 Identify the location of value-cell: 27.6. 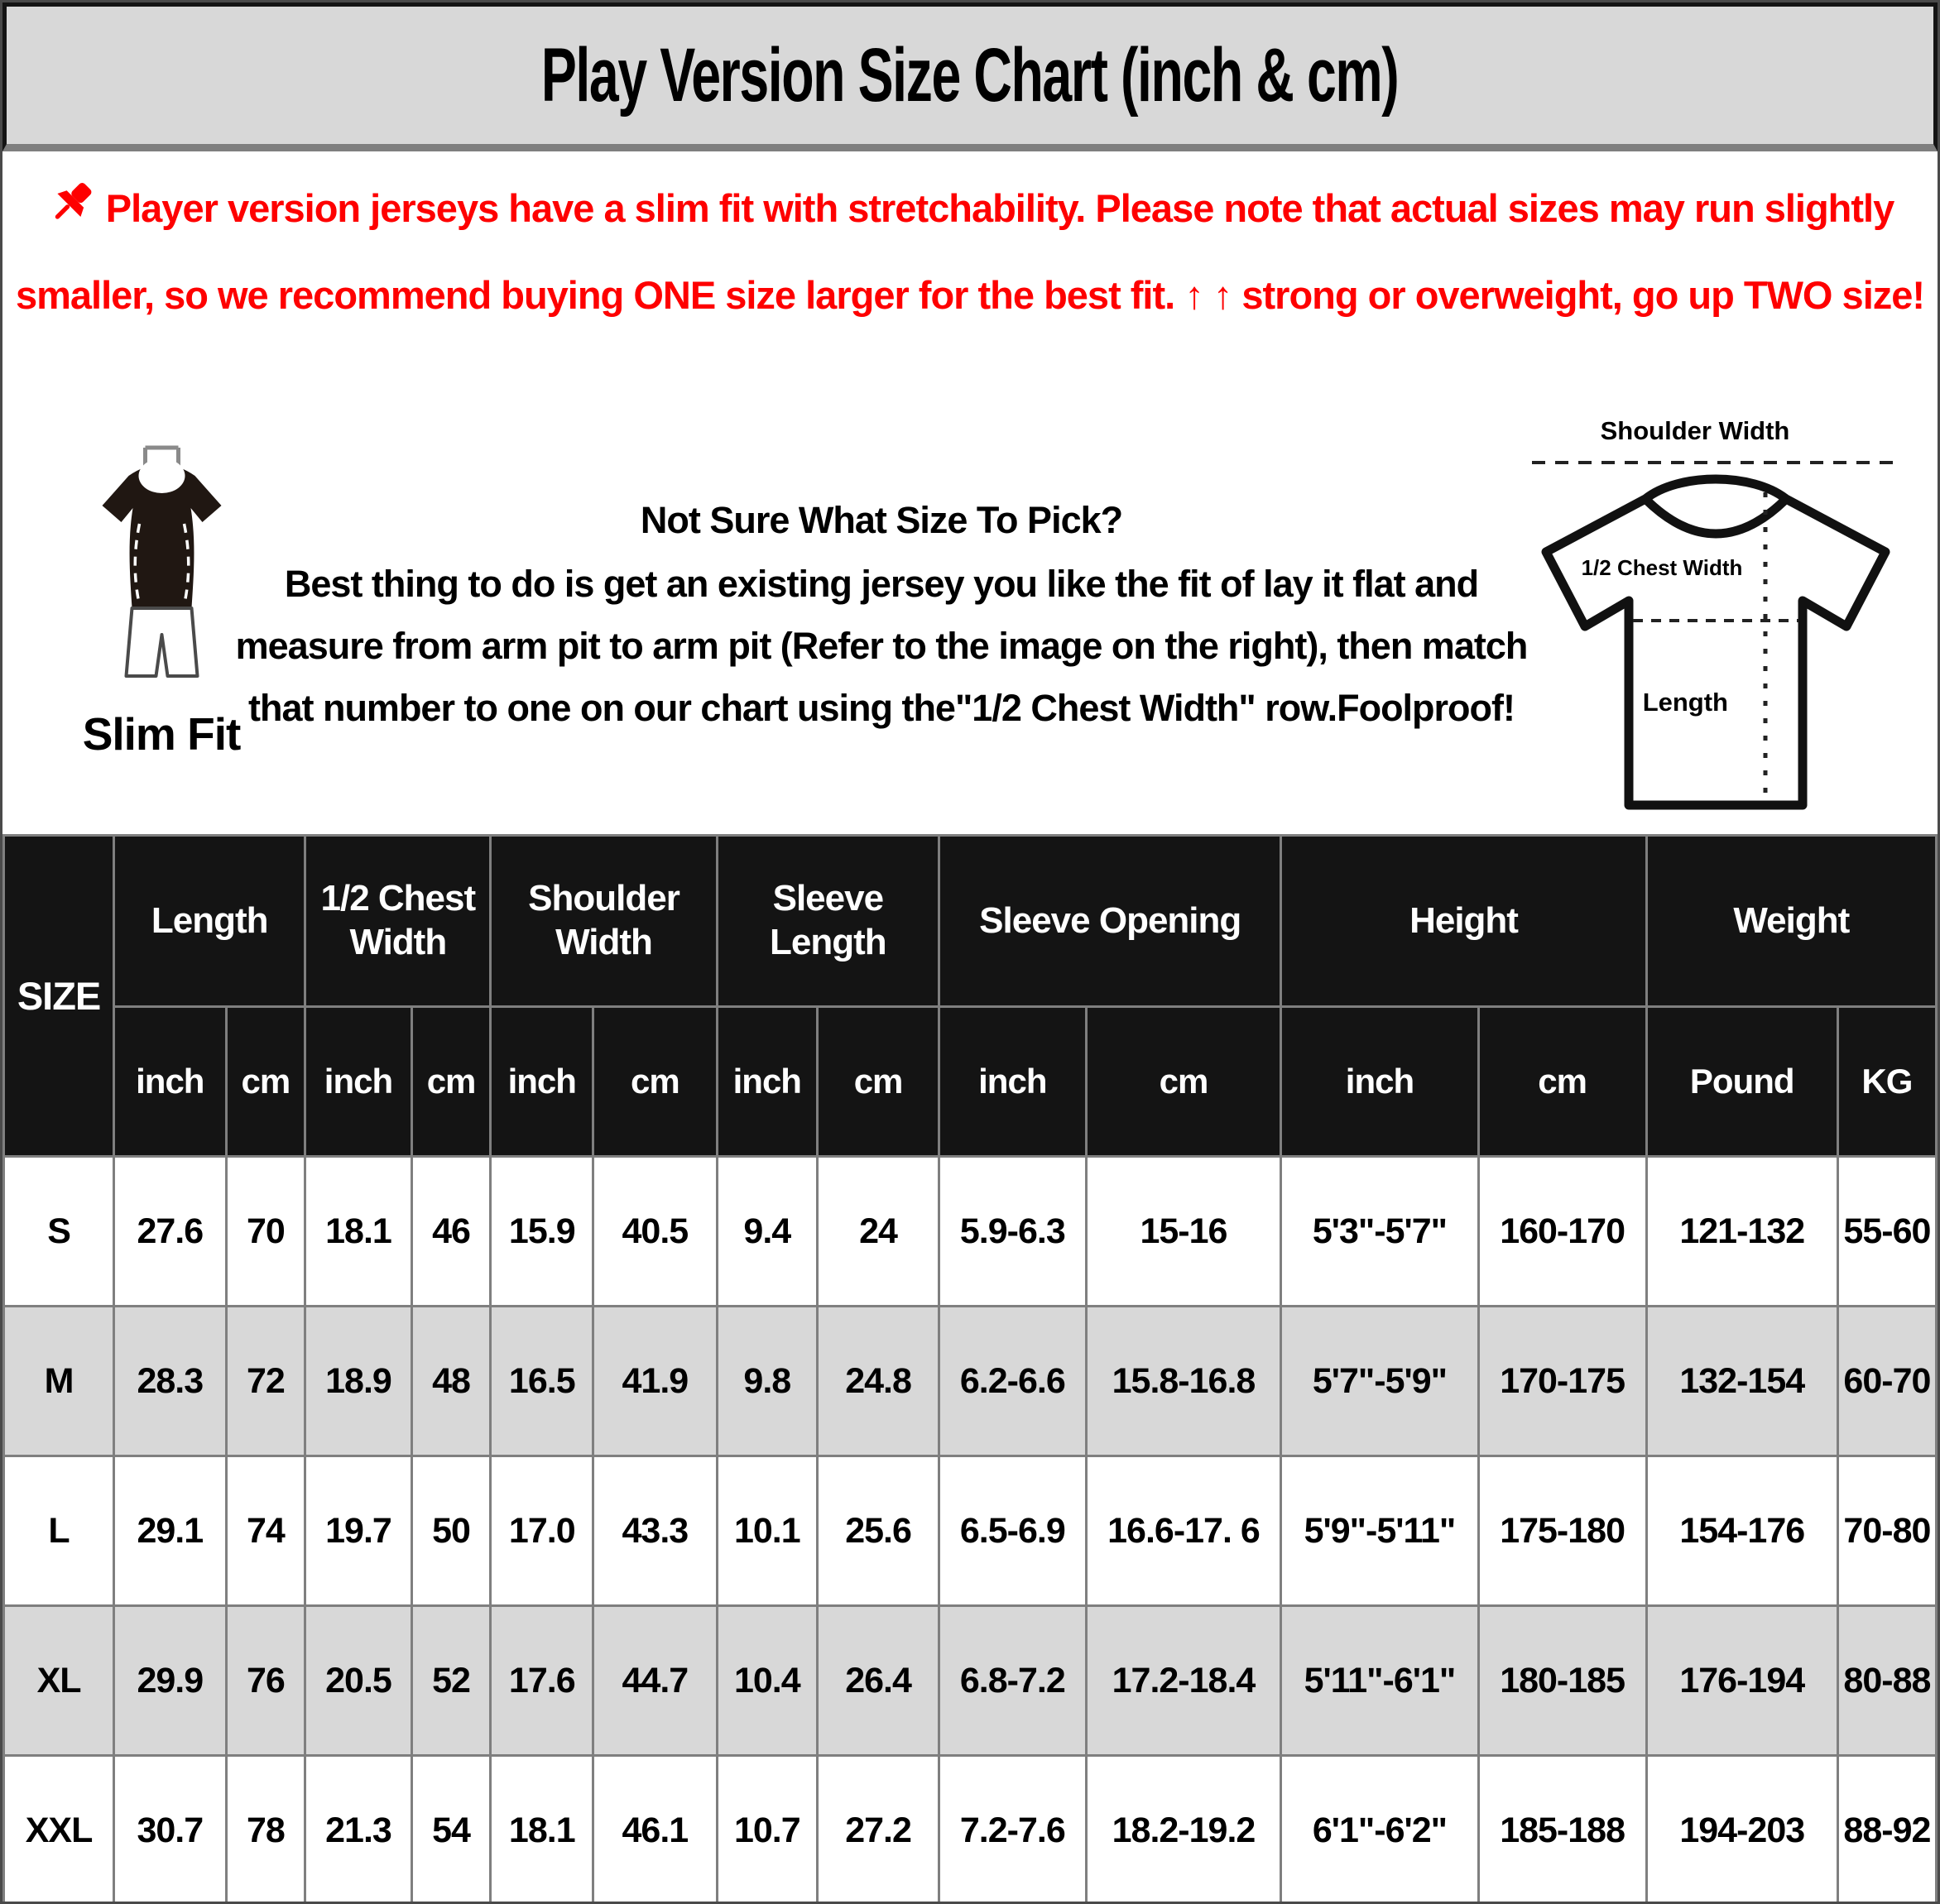
(170, 1231).